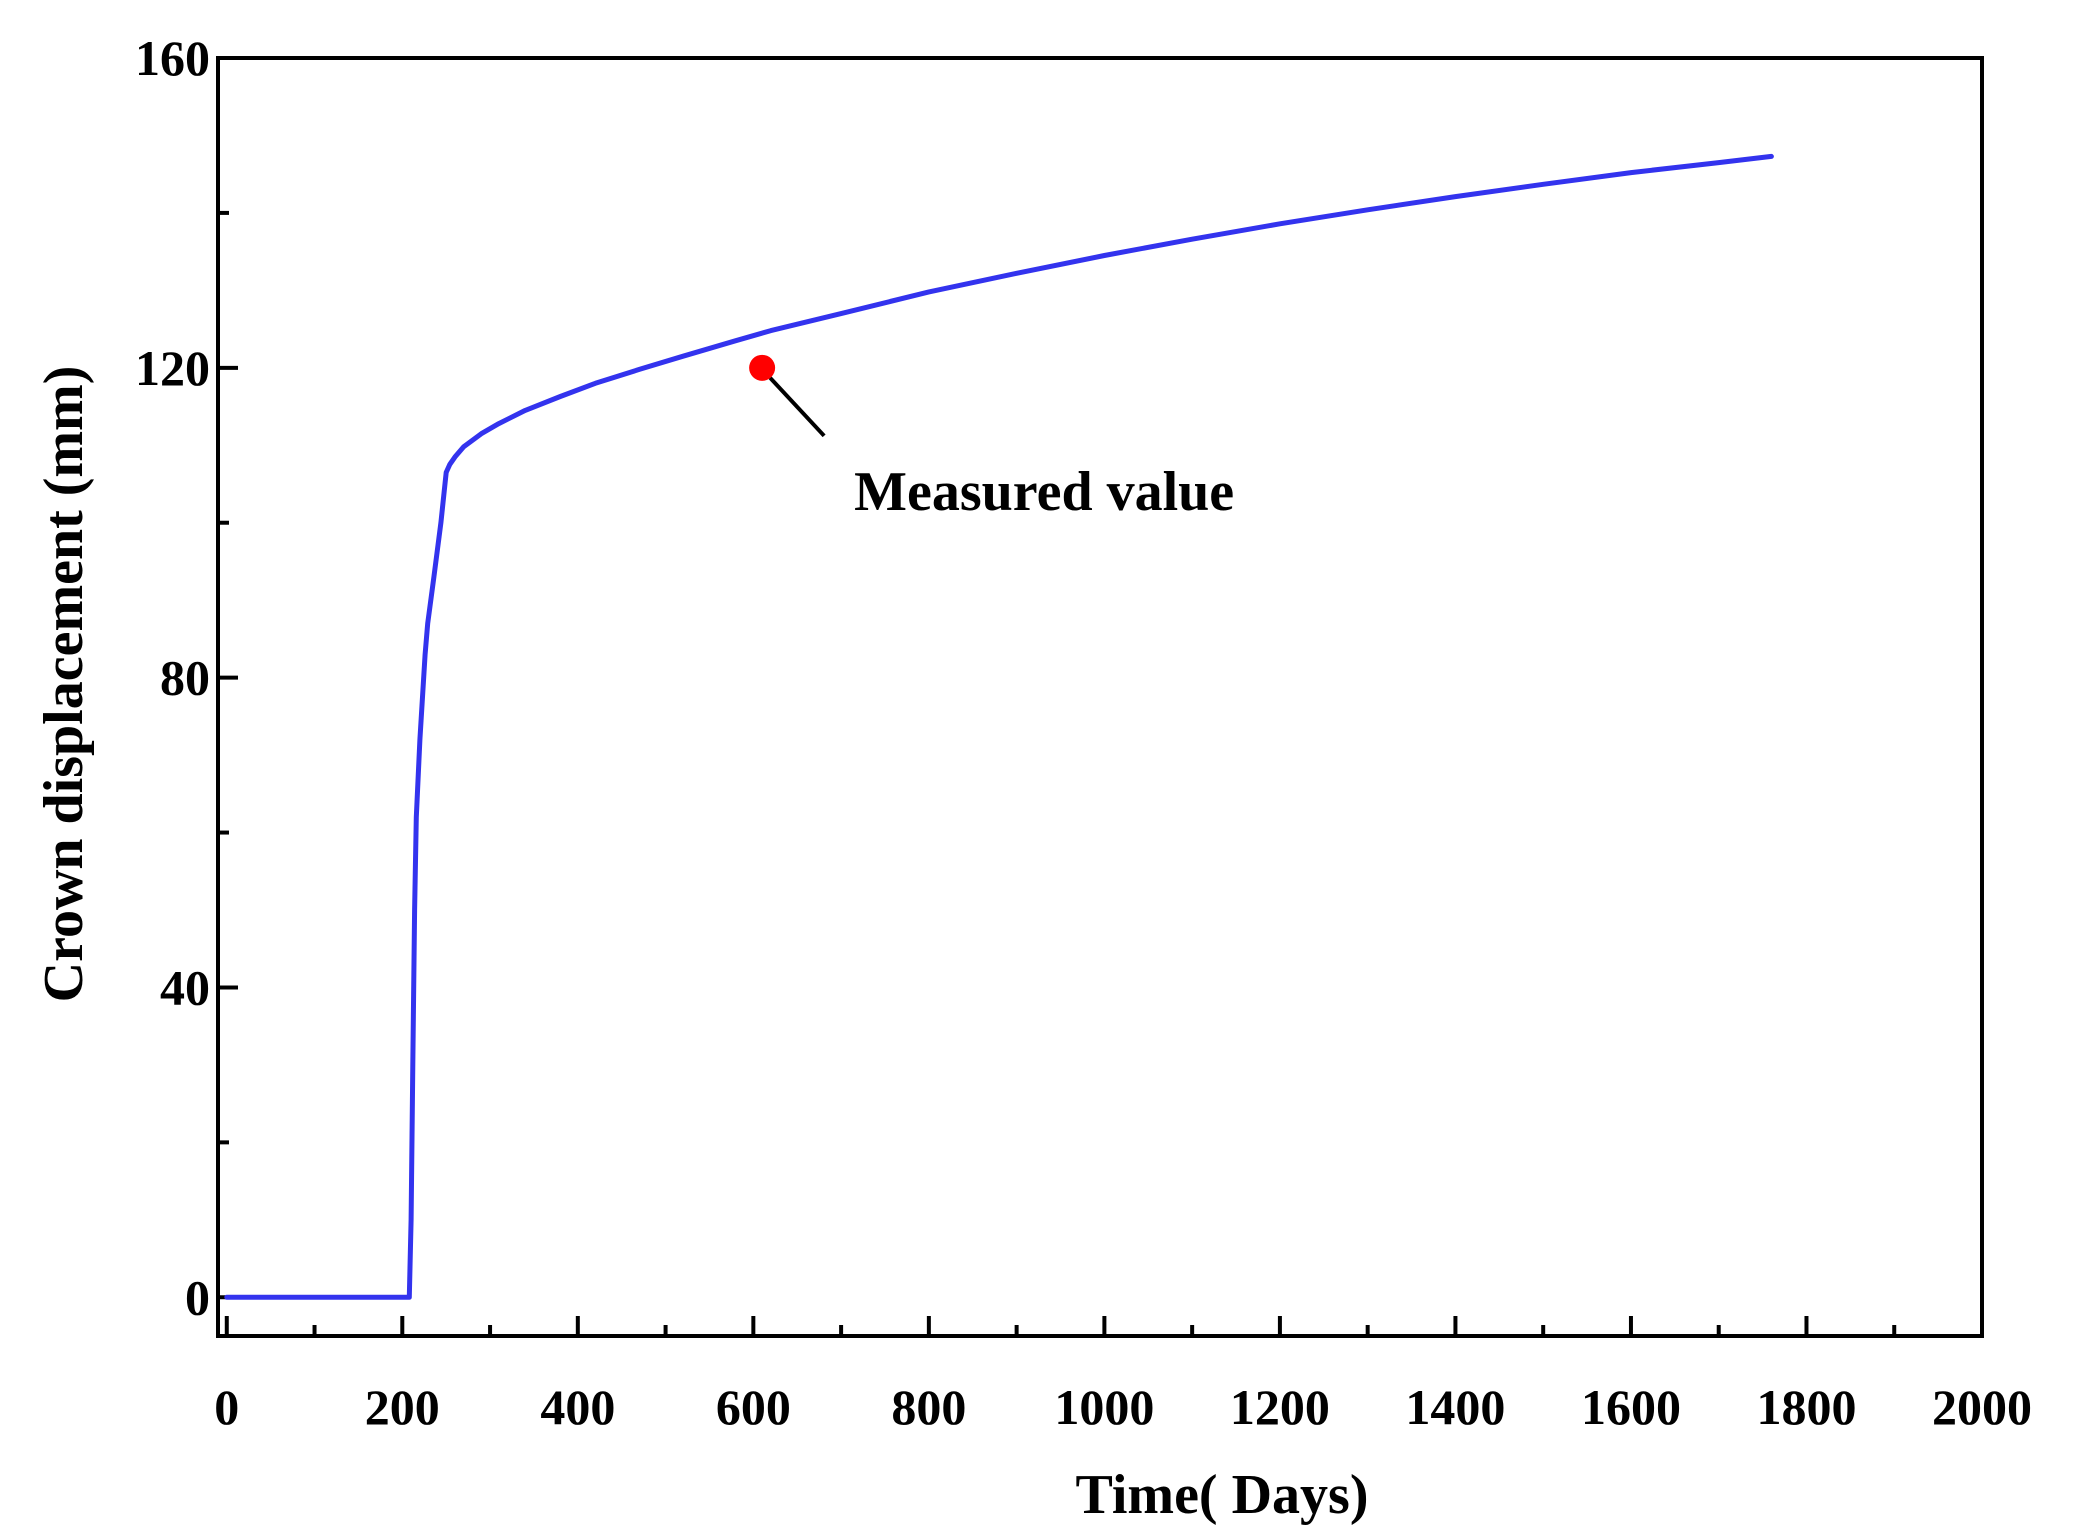 Image resolution: width=2076 pixels, height=1540 pixels. Describe the element at coordinates (1104, 1407) in the screenshot. I see `x-tick-label: 1000` at that location.